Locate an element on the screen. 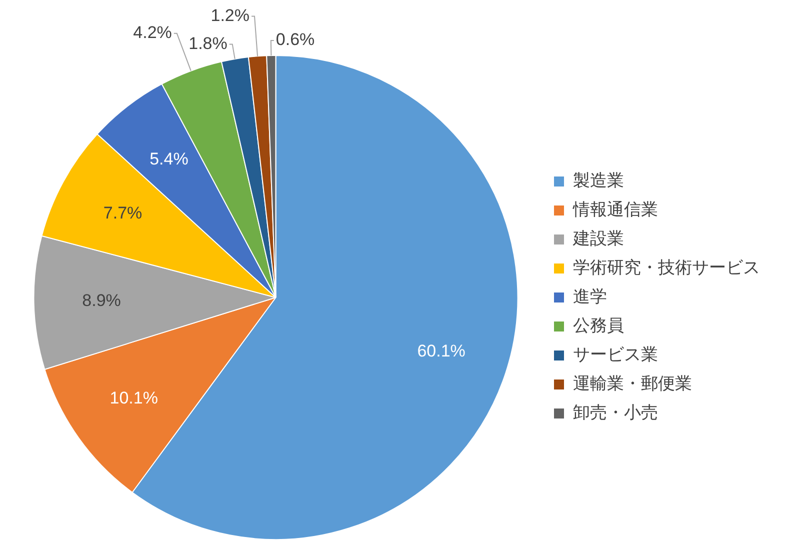  legend-label: 卸売・小売 is located at coordinates (615, 412).